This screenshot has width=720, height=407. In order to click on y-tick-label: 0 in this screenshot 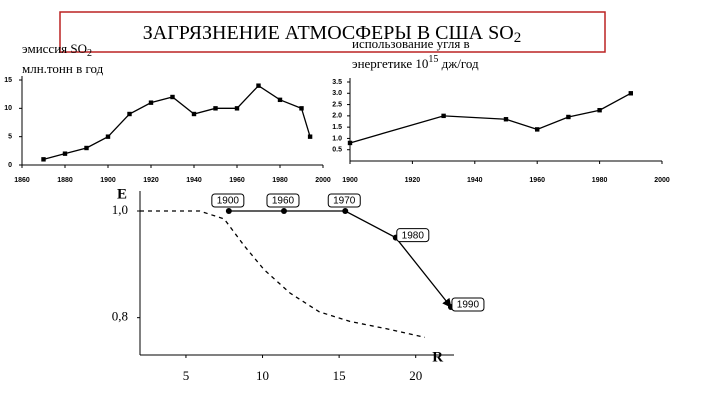, I will do `click(10, 165)`.